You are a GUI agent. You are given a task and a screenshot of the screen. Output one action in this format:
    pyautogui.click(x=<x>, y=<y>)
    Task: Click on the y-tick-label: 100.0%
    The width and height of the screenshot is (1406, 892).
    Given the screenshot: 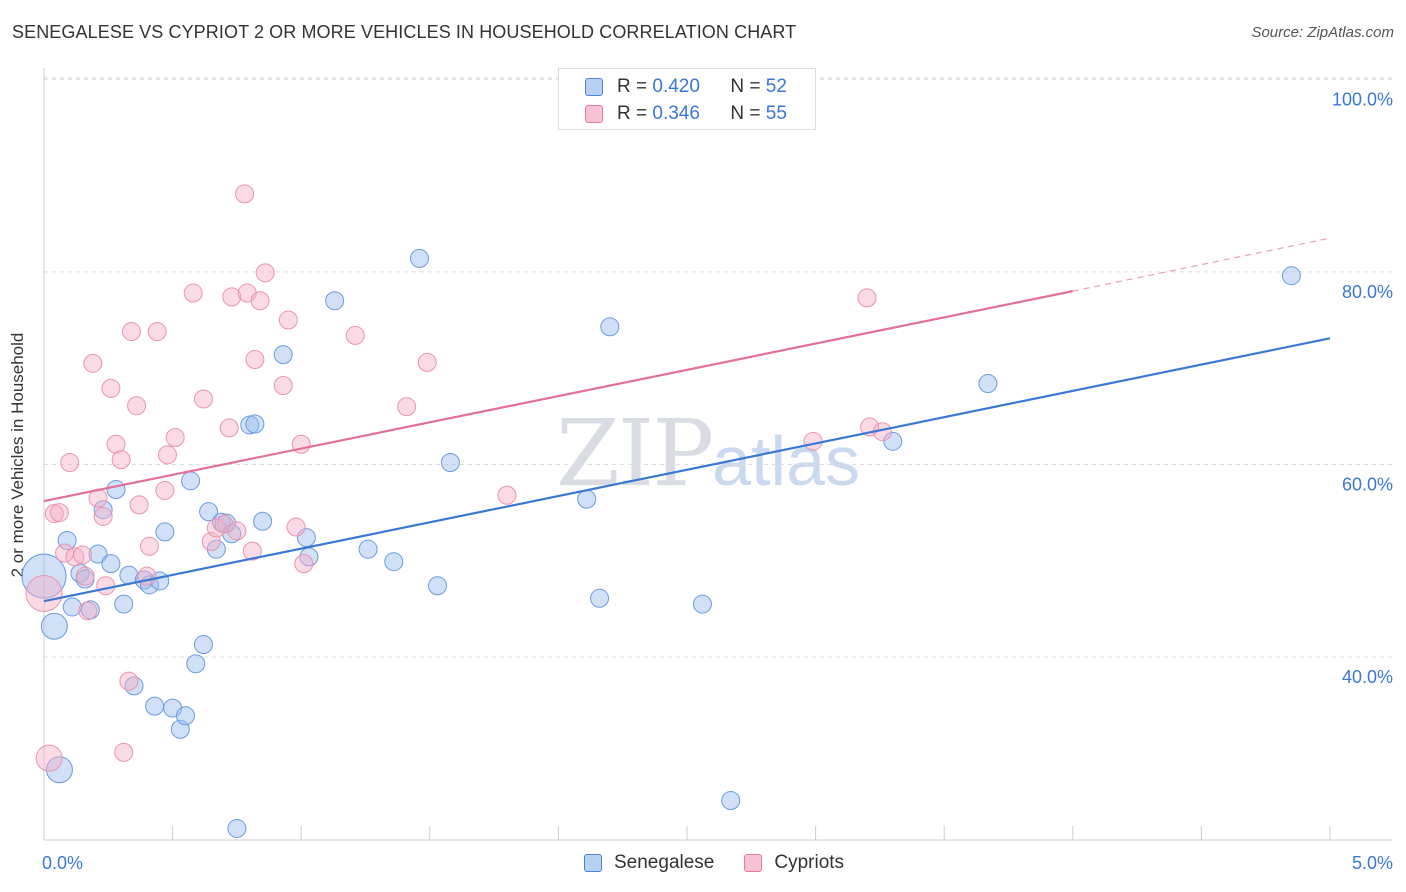 What is the action you would take?
    pyautogui.click(x=1362, y=99)
    